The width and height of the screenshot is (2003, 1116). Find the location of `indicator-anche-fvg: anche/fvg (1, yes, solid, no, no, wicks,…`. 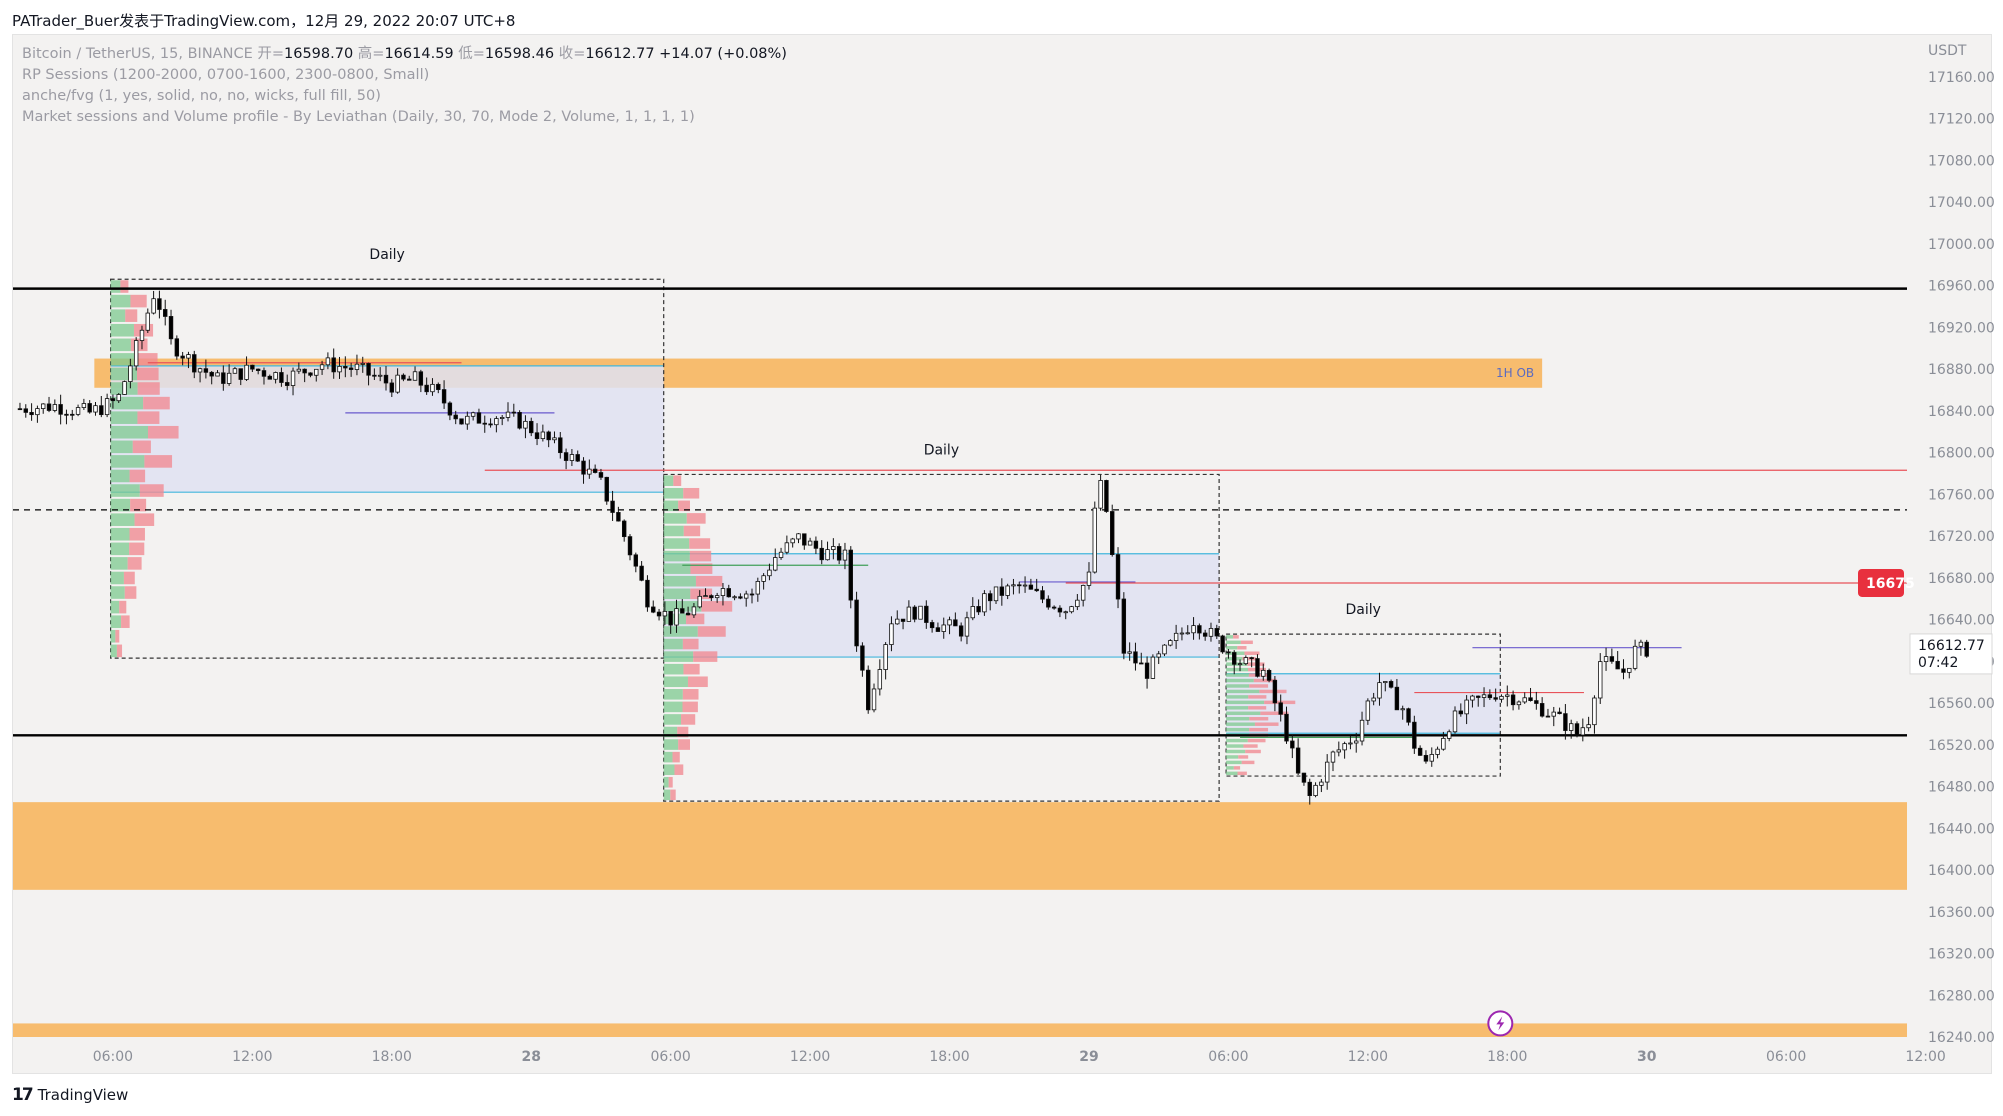

indicator-anche-fvg: anche/fvg (1, yes, solid, no, no, wicks,… is located at coordinates (201, 96).